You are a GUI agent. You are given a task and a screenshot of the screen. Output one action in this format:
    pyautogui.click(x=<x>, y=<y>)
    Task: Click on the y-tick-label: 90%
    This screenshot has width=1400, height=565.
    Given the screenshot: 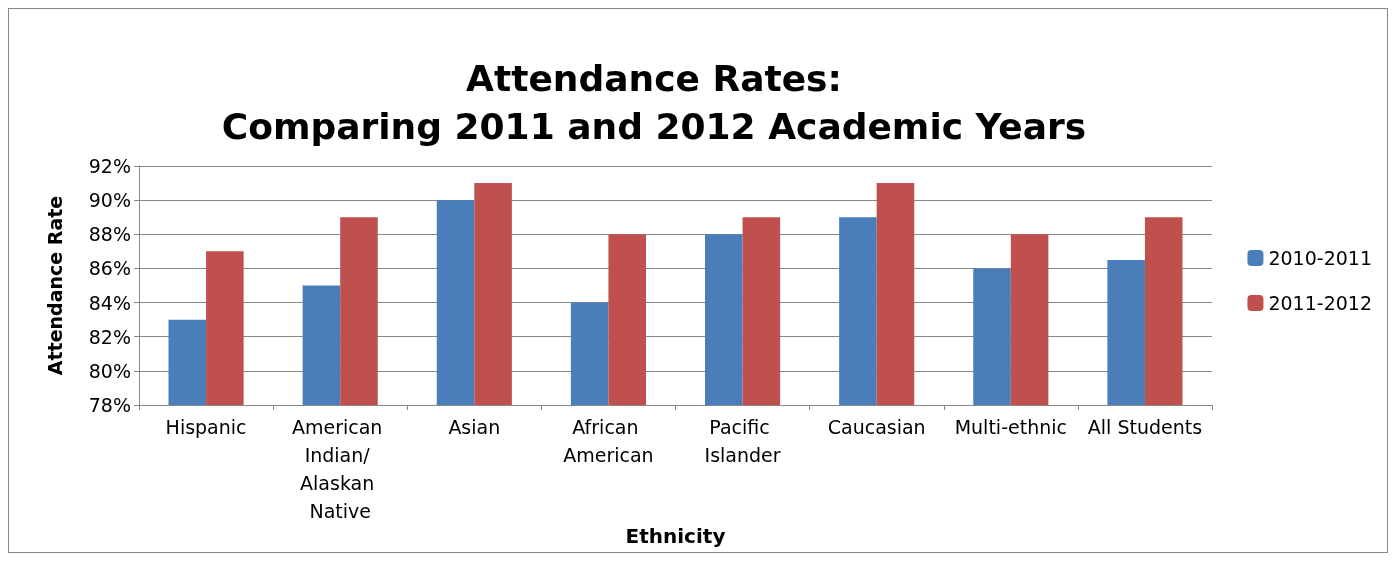 What is the action you would take?
    pyautogui.click(x=109, y=200)
    